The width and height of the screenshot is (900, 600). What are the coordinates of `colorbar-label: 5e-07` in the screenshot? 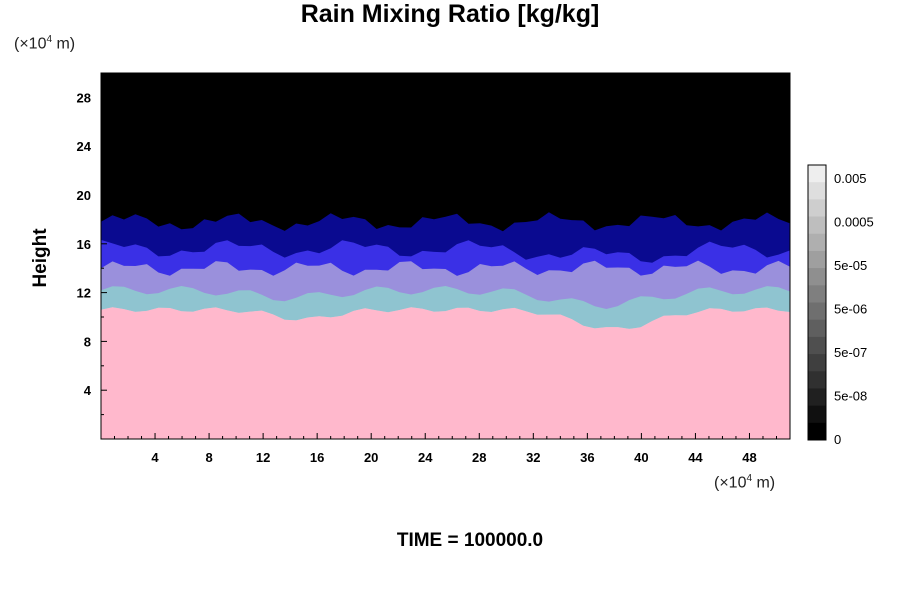 It's located at (850, 352).